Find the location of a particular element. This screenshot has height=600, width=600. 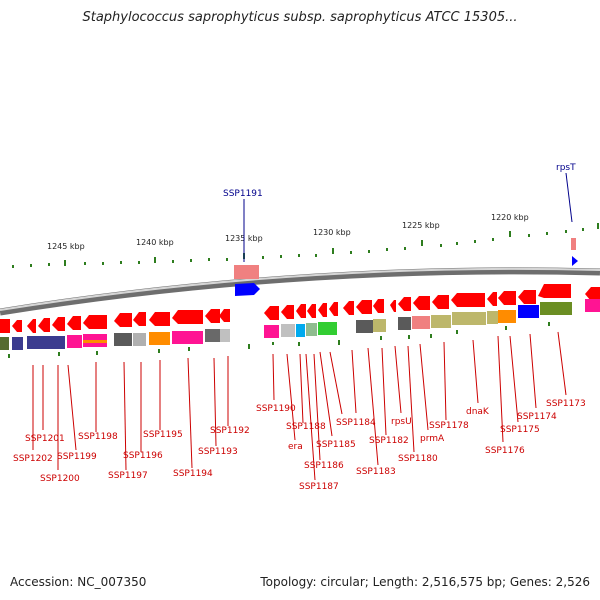

genome-backbone is located at coordinates (300, 291).